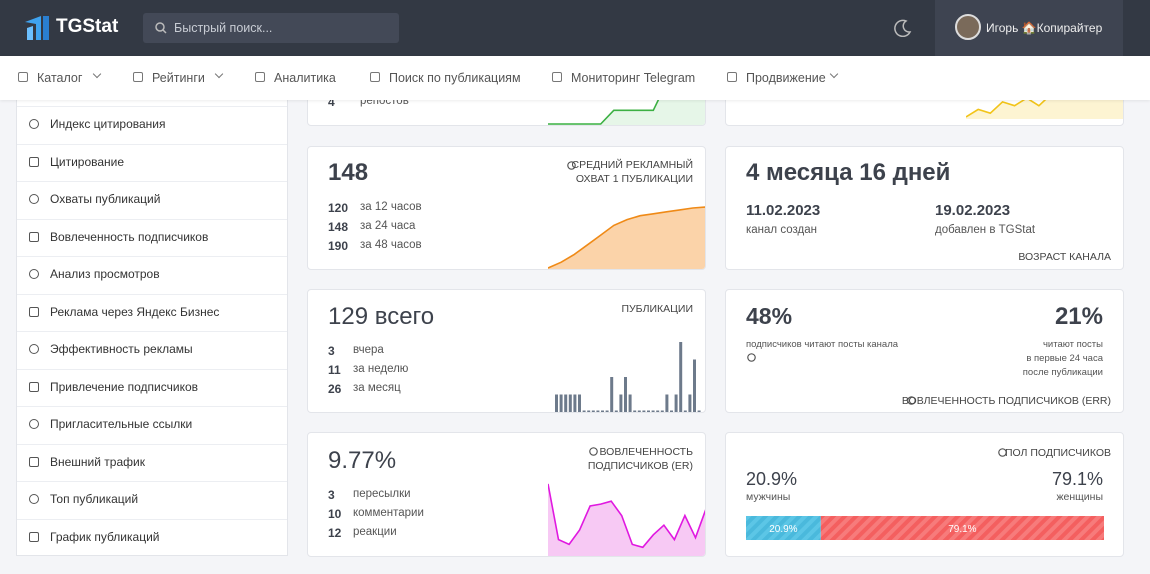 The height and width of the screenshot is (574, 1150). What do you see at coordinates (1062, 372) in the screenshot?
I see `card-note: после публикации` at bounding box center [1062, 372].